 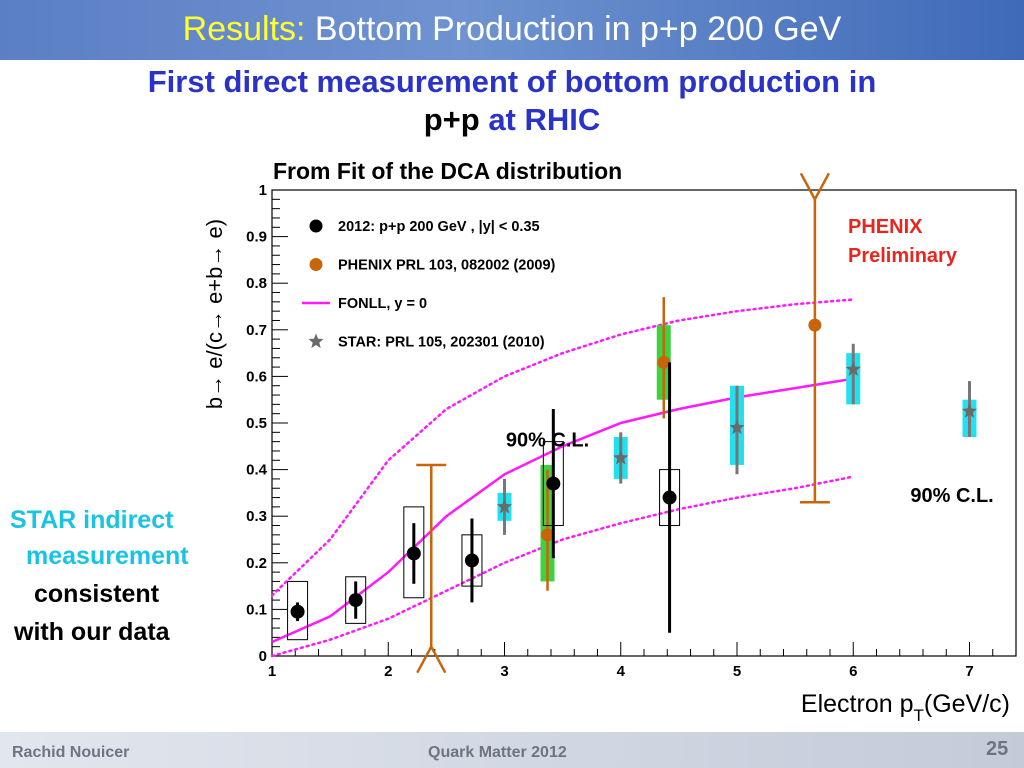 I want to click on side-note-line2: measurement, so click(x=107, y=556).